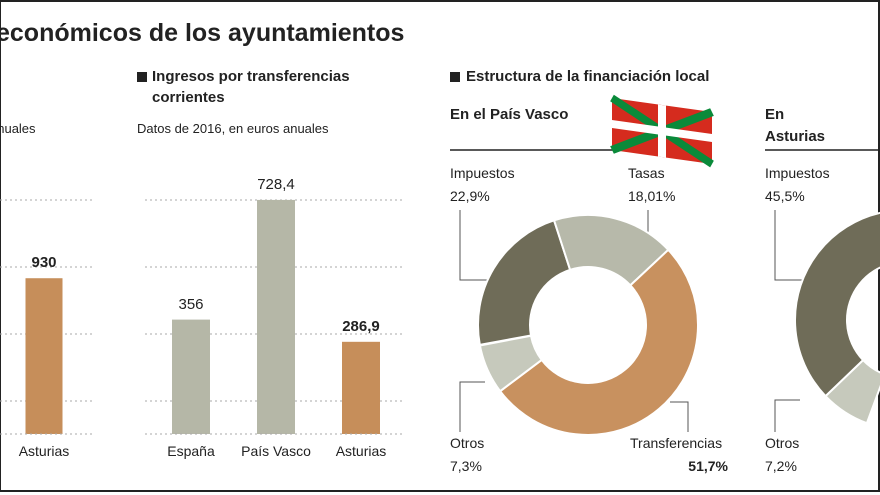 This screenshot has width=880, height=495. Describe the element at coordinates (785, 196) in the screenshot. I see `segment-value: 45,5%` at that location.